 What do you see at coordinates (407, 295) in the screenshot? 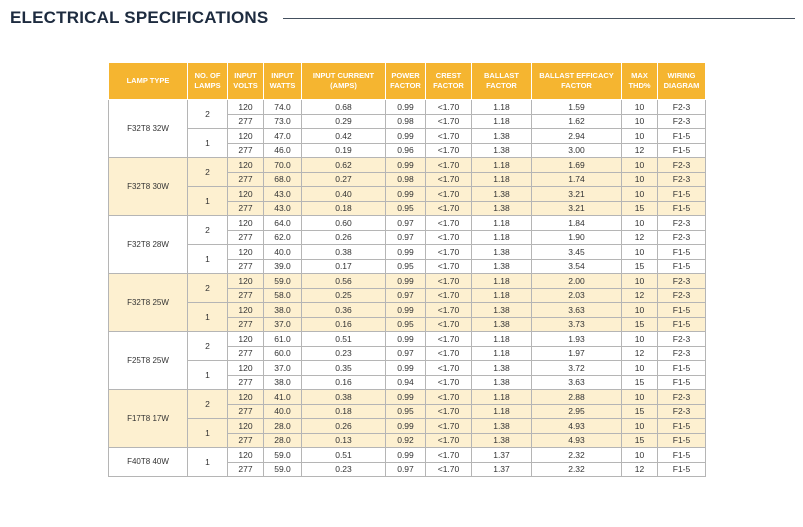
I see `table-row: 277 58.0 0.25 0.97 <1.70 1.18 2.03 12 F2-3` at bounding box center [407, 295].